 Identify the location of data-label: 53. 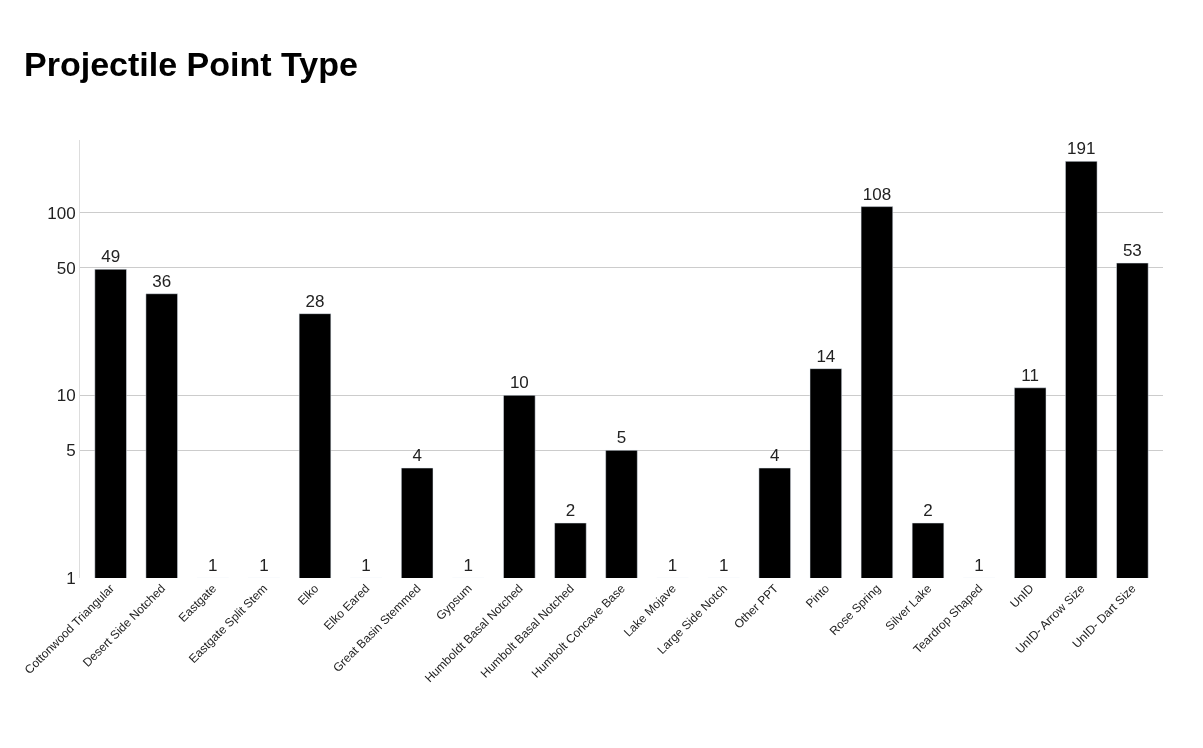
(1132, 251).